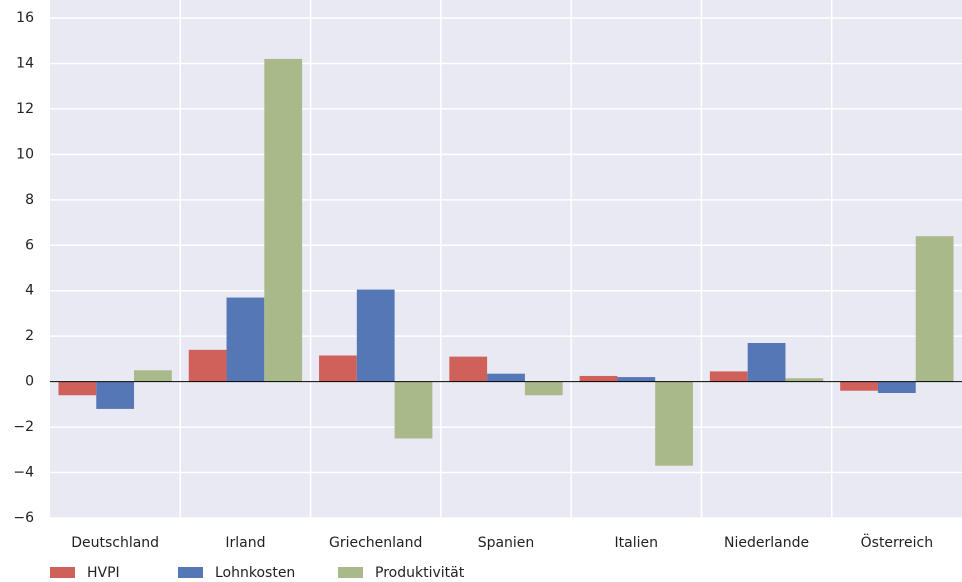 The height and width of the screenshot is (582, 962). Describe the element at coordinates (103, 573) in the screenshot. I see `legend-label: HVPI` at that location.